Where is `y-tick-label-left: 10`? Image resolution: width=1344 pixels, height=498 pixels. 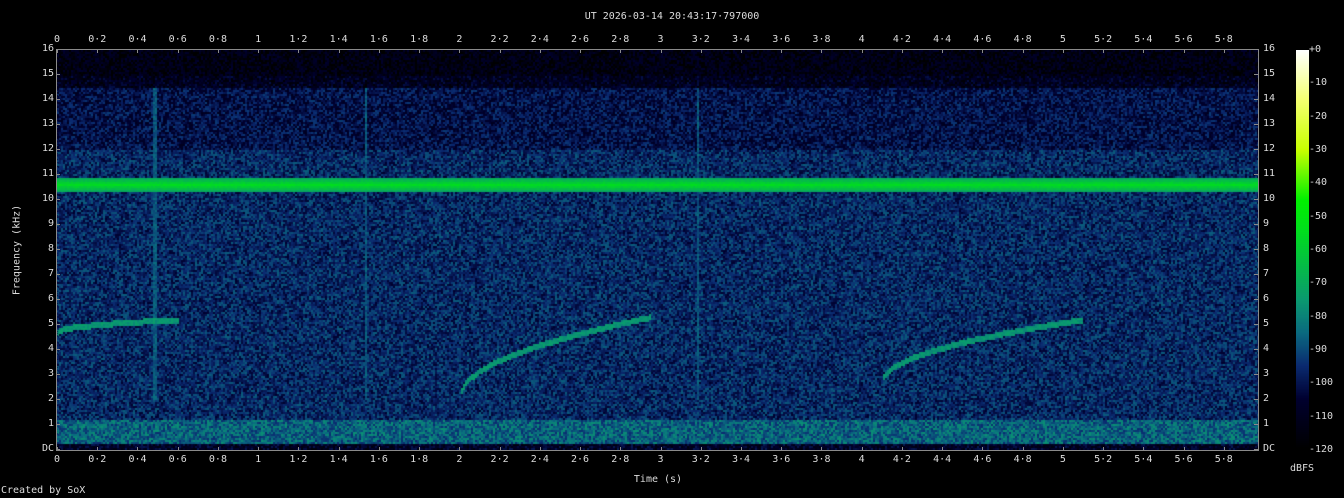
y-tick-label-left: 10 is located at coordinates (47, 198).